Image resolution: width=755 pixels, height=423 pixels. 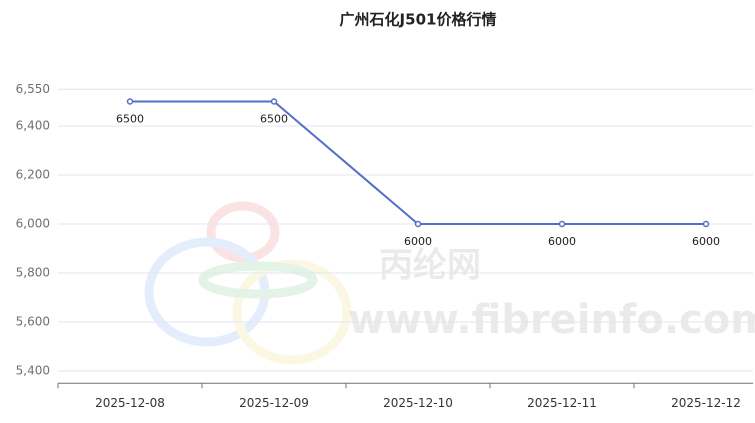 What do you see at coordinates (33, 273) in the screenshot?
I see `y-tick-label: 5,800` at bounding box center [33, 273].